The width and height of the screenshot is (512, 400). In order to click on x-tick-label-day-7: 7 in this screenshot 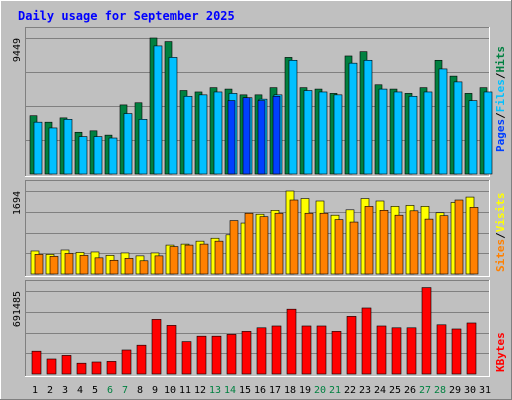, I will do `click(125, 390)`.